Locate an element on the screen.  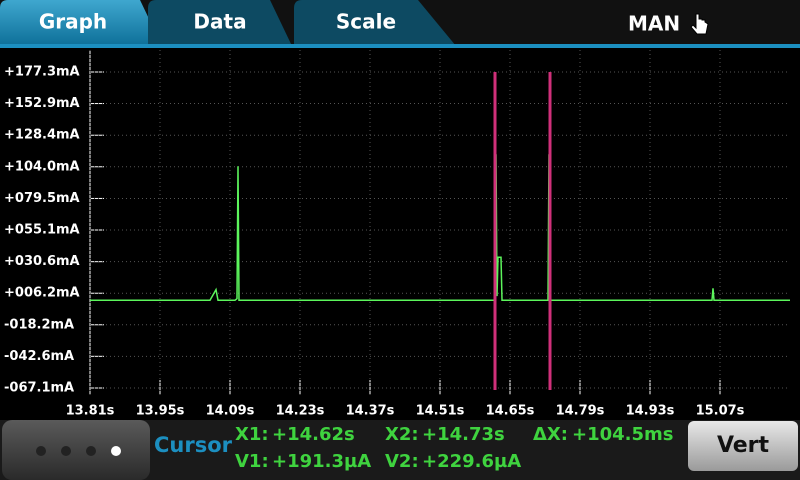
tab-data is located at coordinates (220, 23).